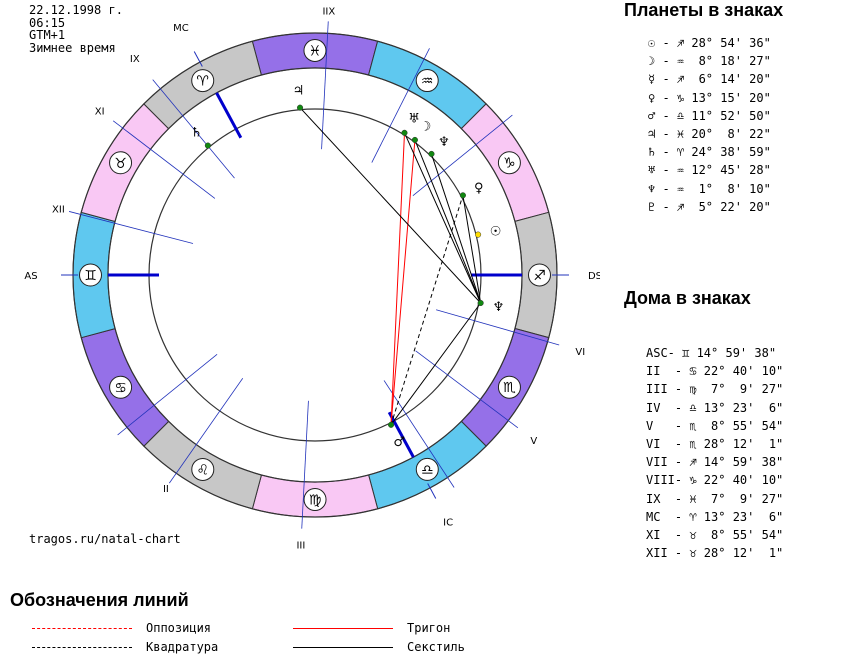  What do you see at coordinates (715, 498) in the screenshot?
I see `house-row: IX - ♓ 7° 9' 27"` at bounding box center [715, 498].